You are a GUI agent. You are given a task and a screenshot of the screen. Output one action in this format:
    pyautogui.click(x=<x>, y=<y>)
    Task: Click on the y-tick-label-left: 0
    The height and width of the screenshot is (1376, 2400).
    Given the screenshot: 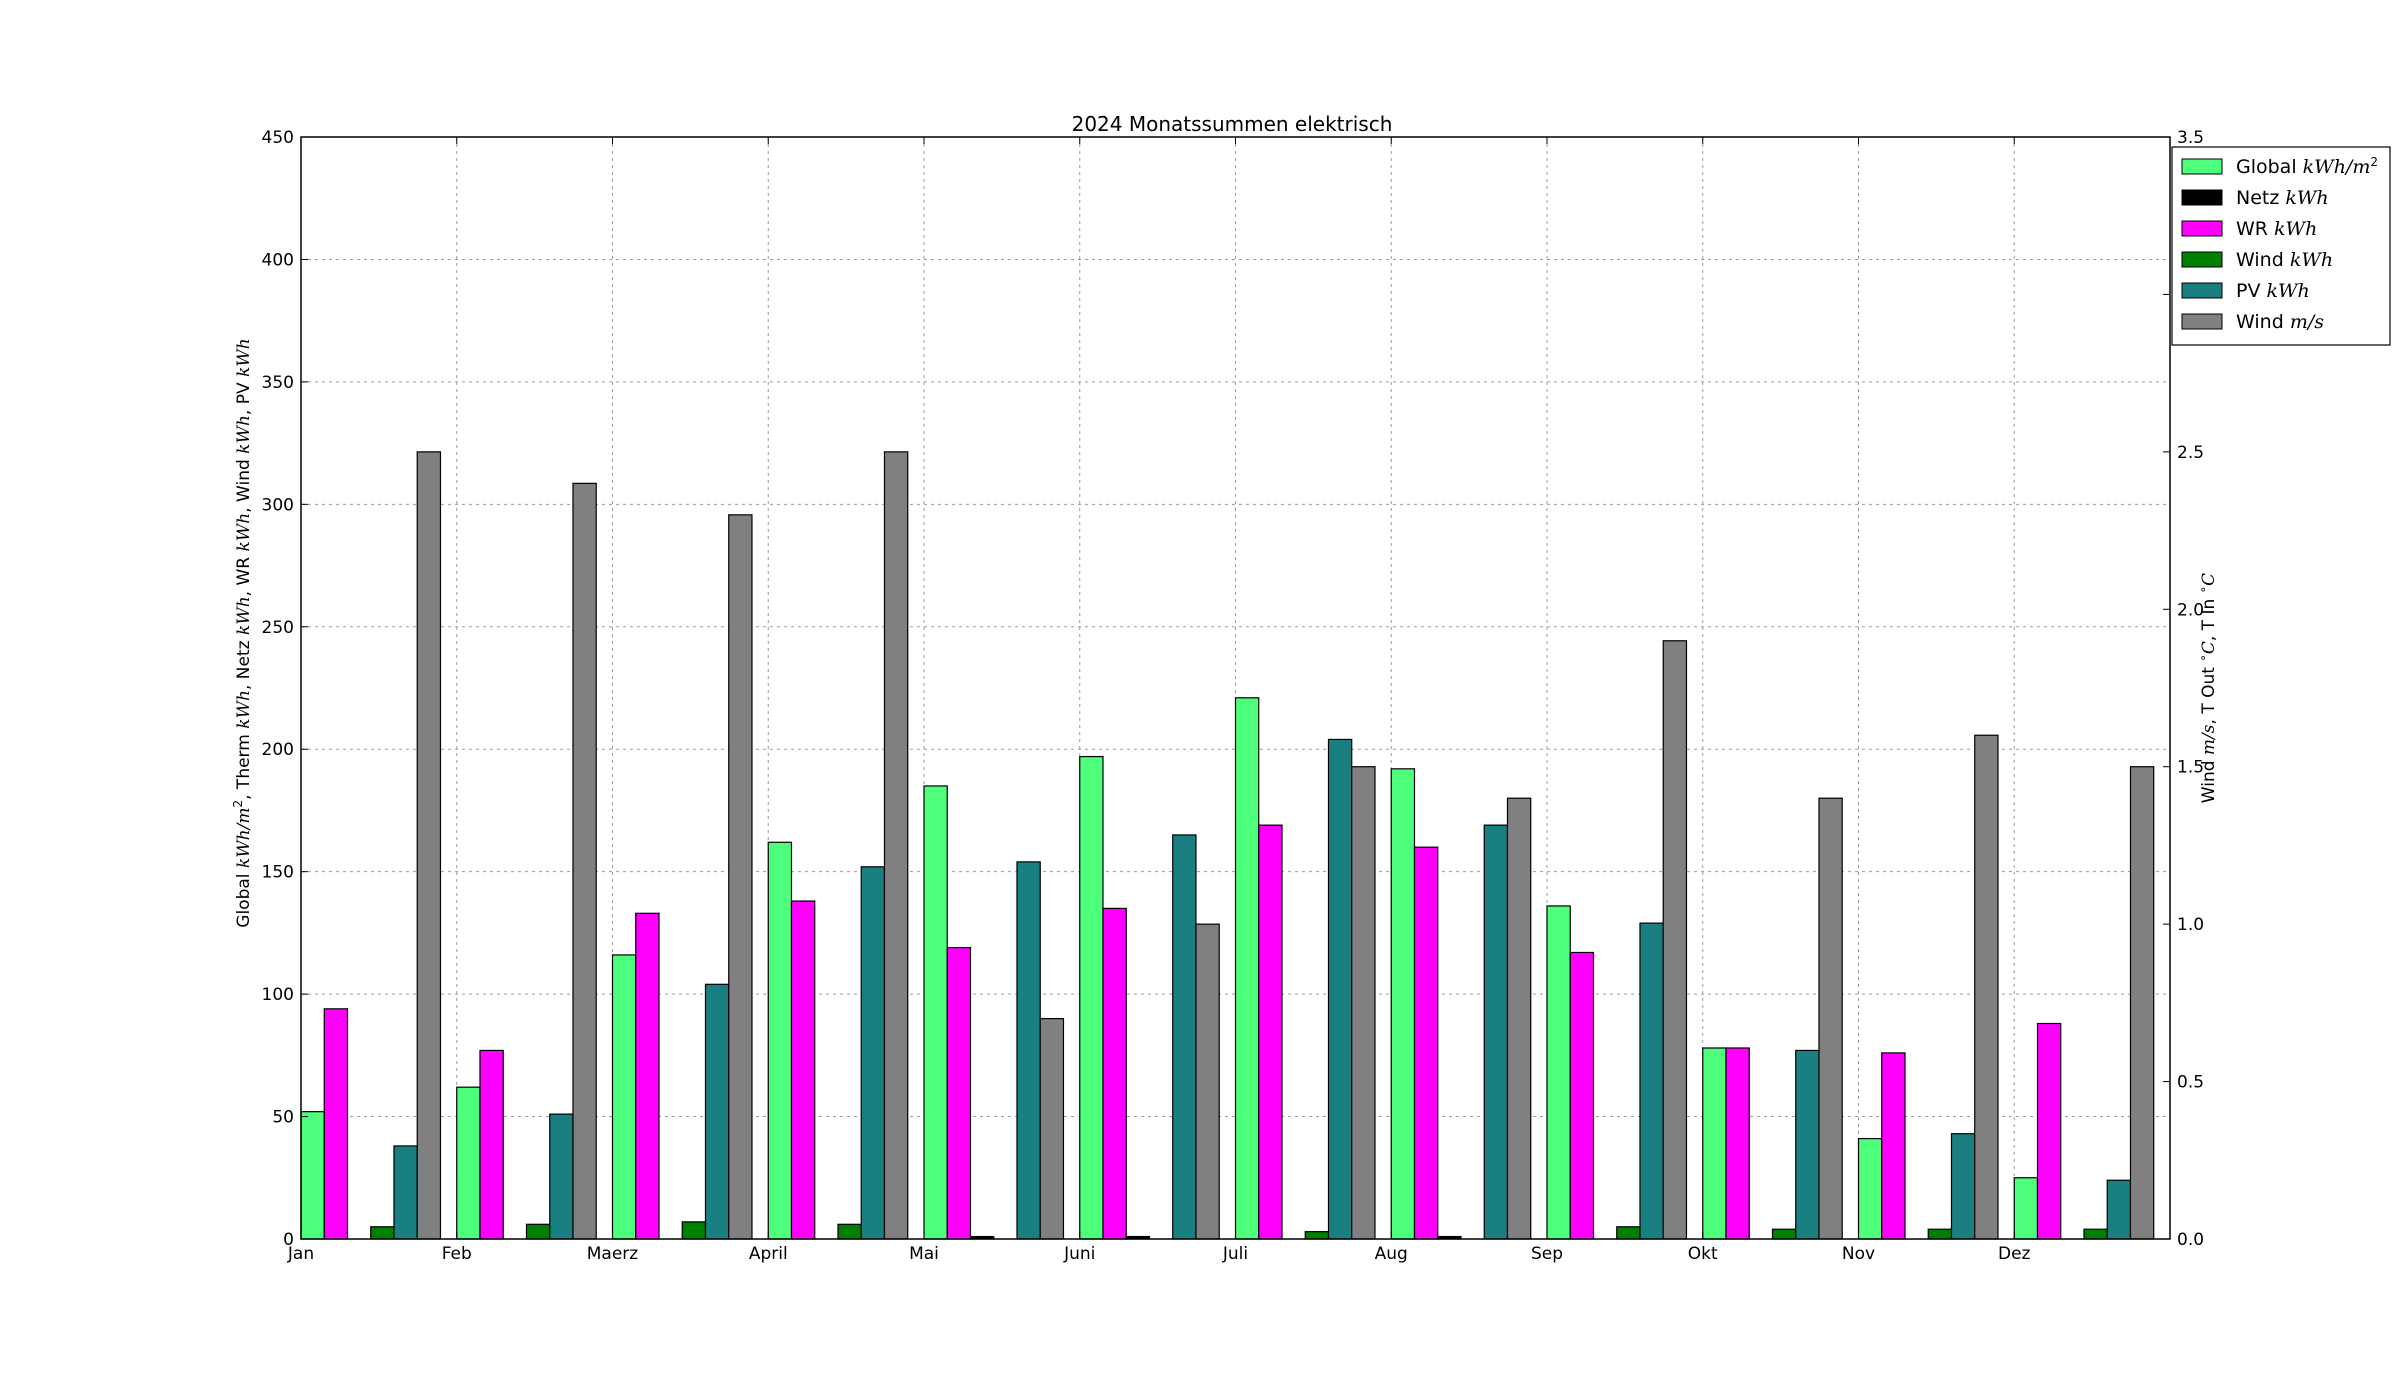 What is the action you would take?
    pyautogui.click(x=288, y=1240)
    